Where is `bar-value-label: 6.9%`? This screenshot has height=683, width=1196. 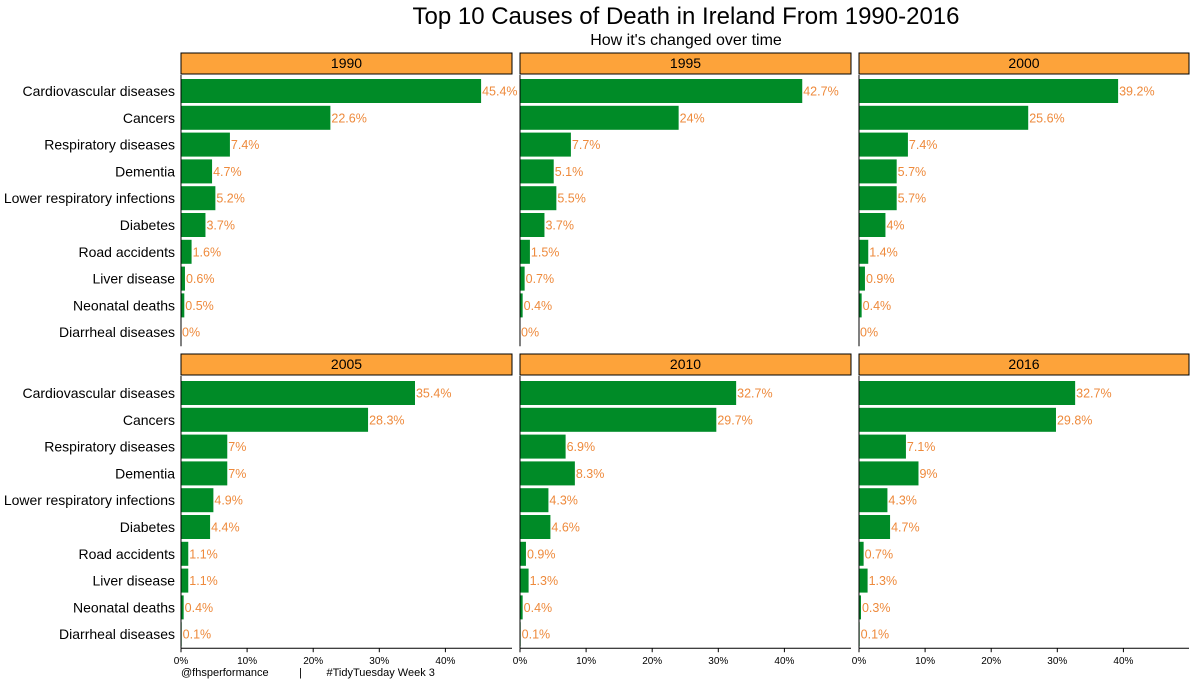 bar-value-label: 6.9% is located at coordinates (581, 447).